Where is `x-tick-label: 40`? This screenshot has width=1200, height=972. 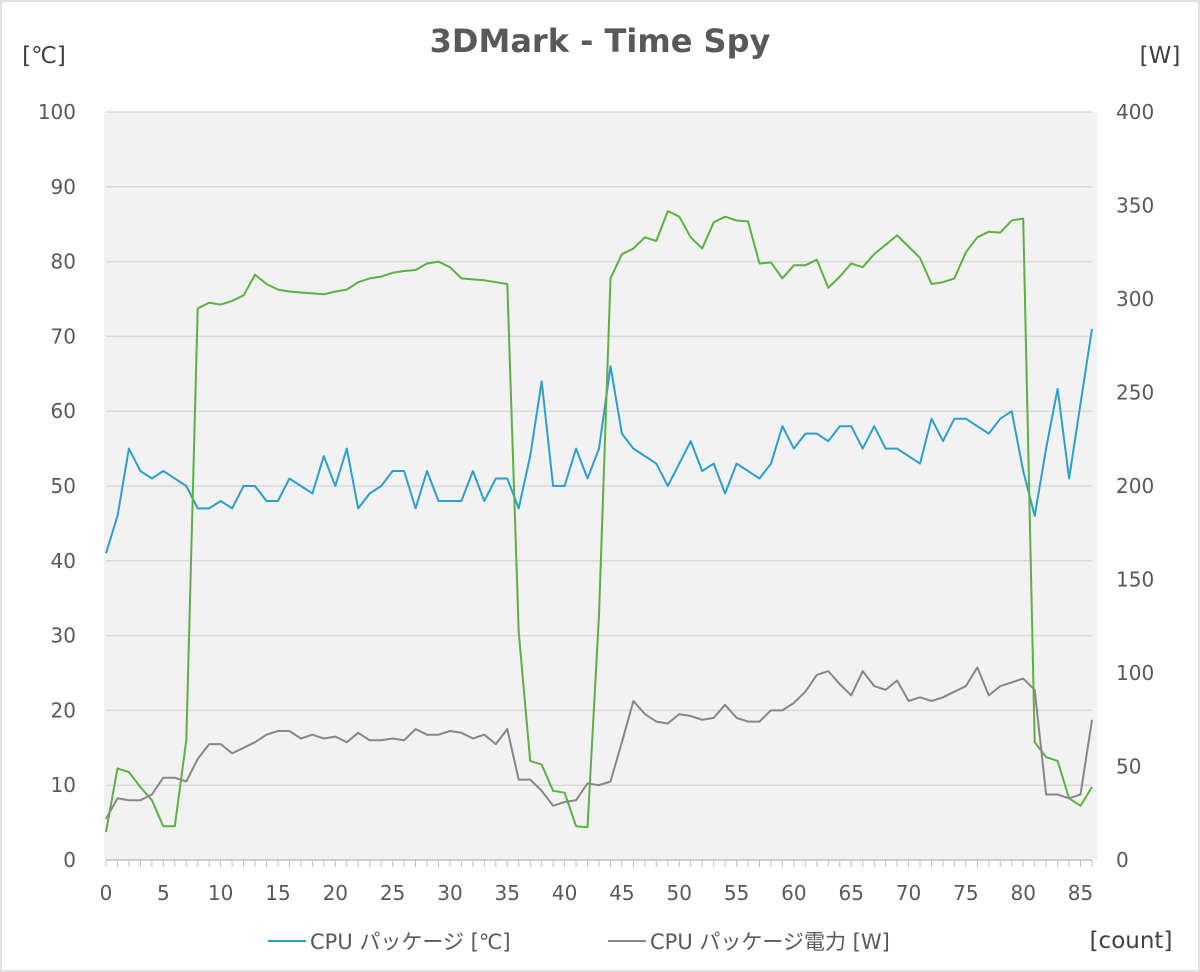 x-tick-label: 40 is located at coordinates (564, 893).